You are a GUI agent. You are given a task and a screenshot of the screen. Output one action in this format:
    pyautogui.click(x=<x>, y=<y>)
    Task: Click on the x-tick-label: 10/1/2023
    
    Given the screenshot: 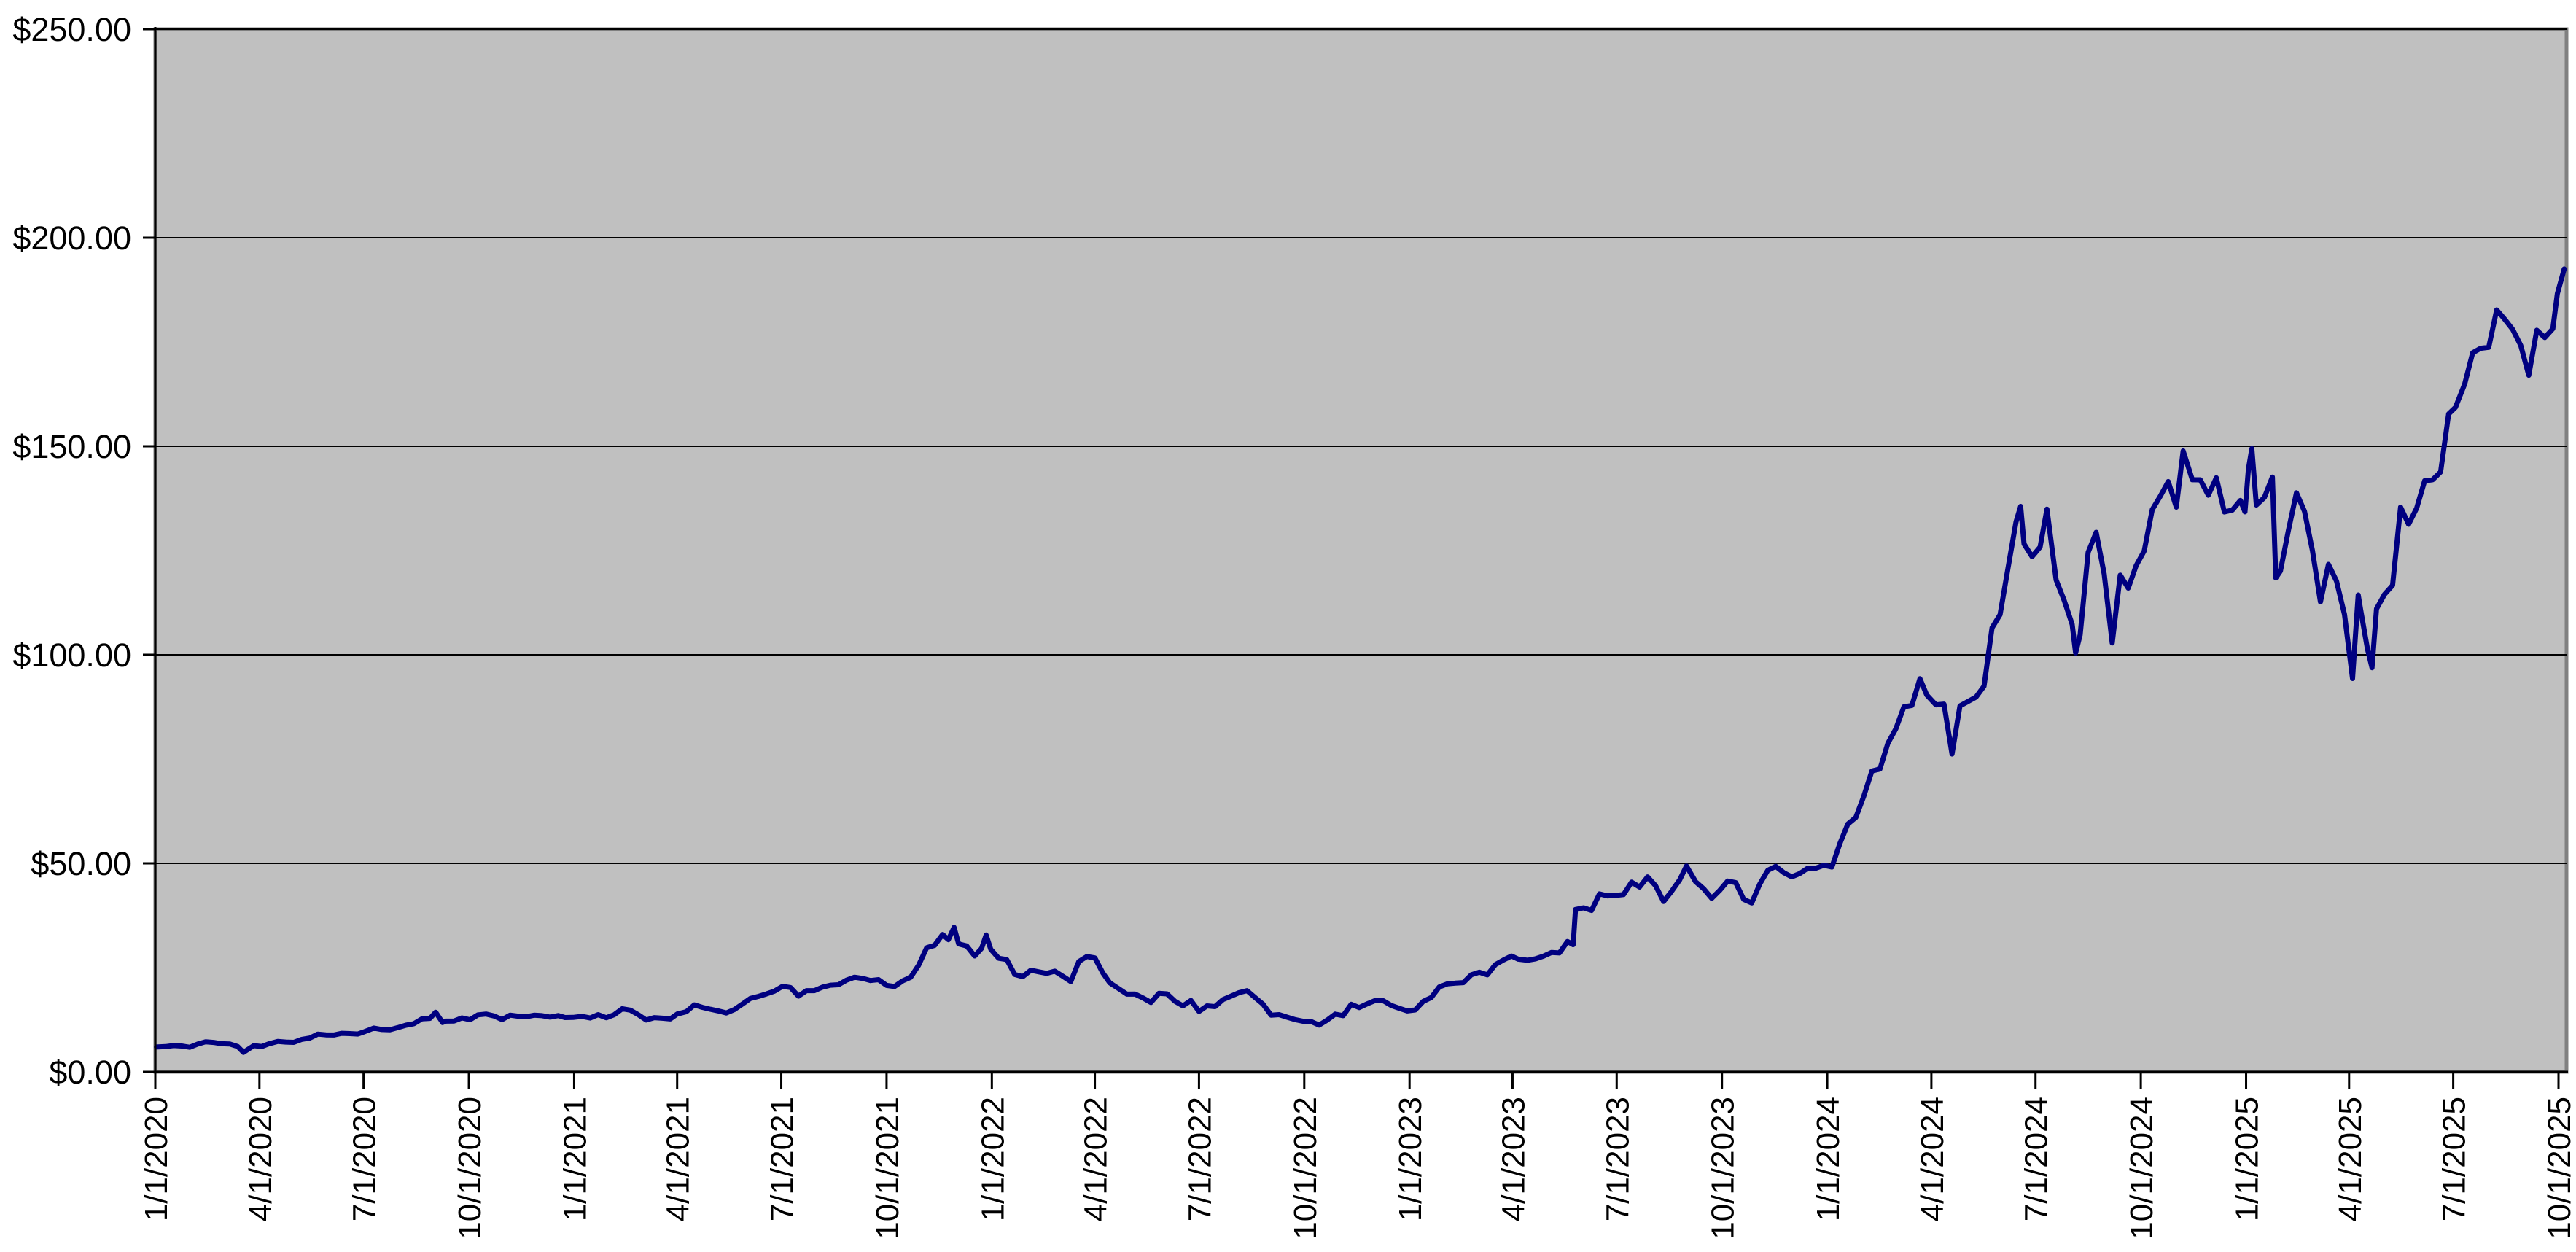 What is the action you would take?
    pyautogui.click(x=1723, y=1168)
    